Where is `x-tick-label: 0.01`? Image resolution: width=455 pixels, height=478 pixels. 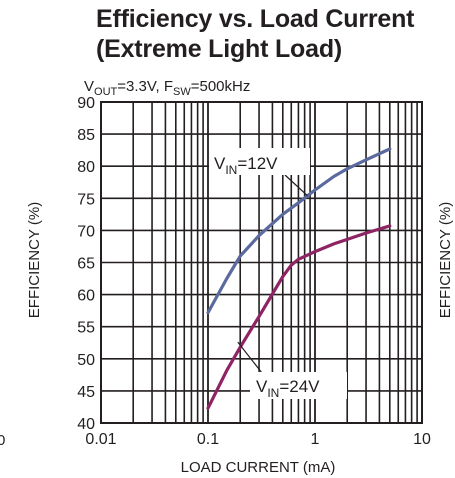 x-tick-label: 0.01 is located at coordinates (100, 439).